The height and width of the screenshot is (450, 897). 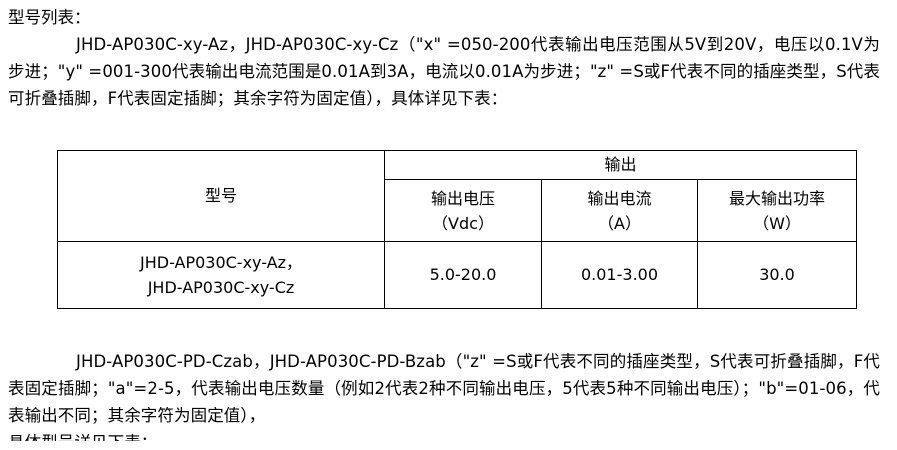 What do you see at coordinates (221, 287) in the screenshot?
I see `cell-model-line-2: JHD-AP030C-xy-Cz` at bounding box center [221, 287].